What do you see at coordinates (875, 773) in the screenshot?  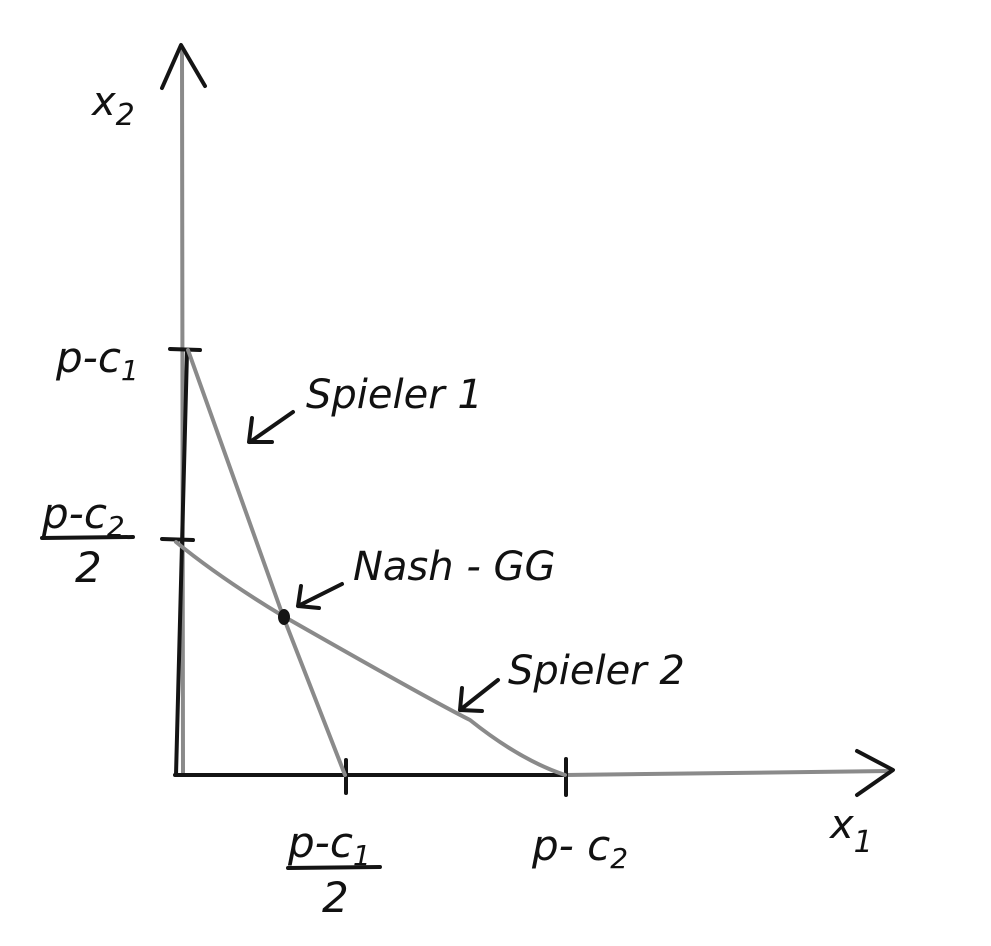 I see `x-axis-arrowhead` at bounding box center [875, 773].